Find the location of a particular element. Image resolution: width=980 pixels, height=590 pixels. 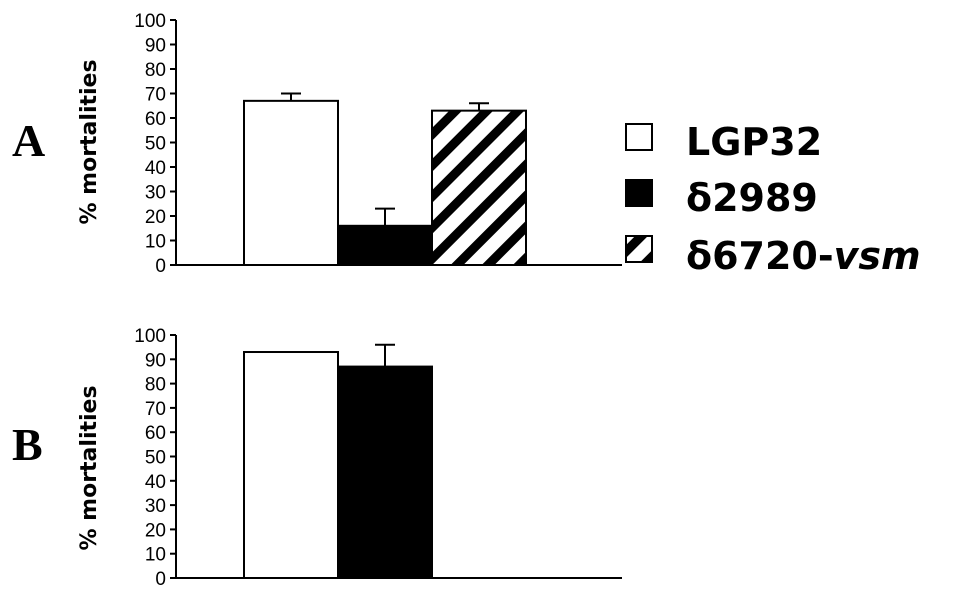

legend-label-d2989: δ2989 is located at coordinates (752, 198).